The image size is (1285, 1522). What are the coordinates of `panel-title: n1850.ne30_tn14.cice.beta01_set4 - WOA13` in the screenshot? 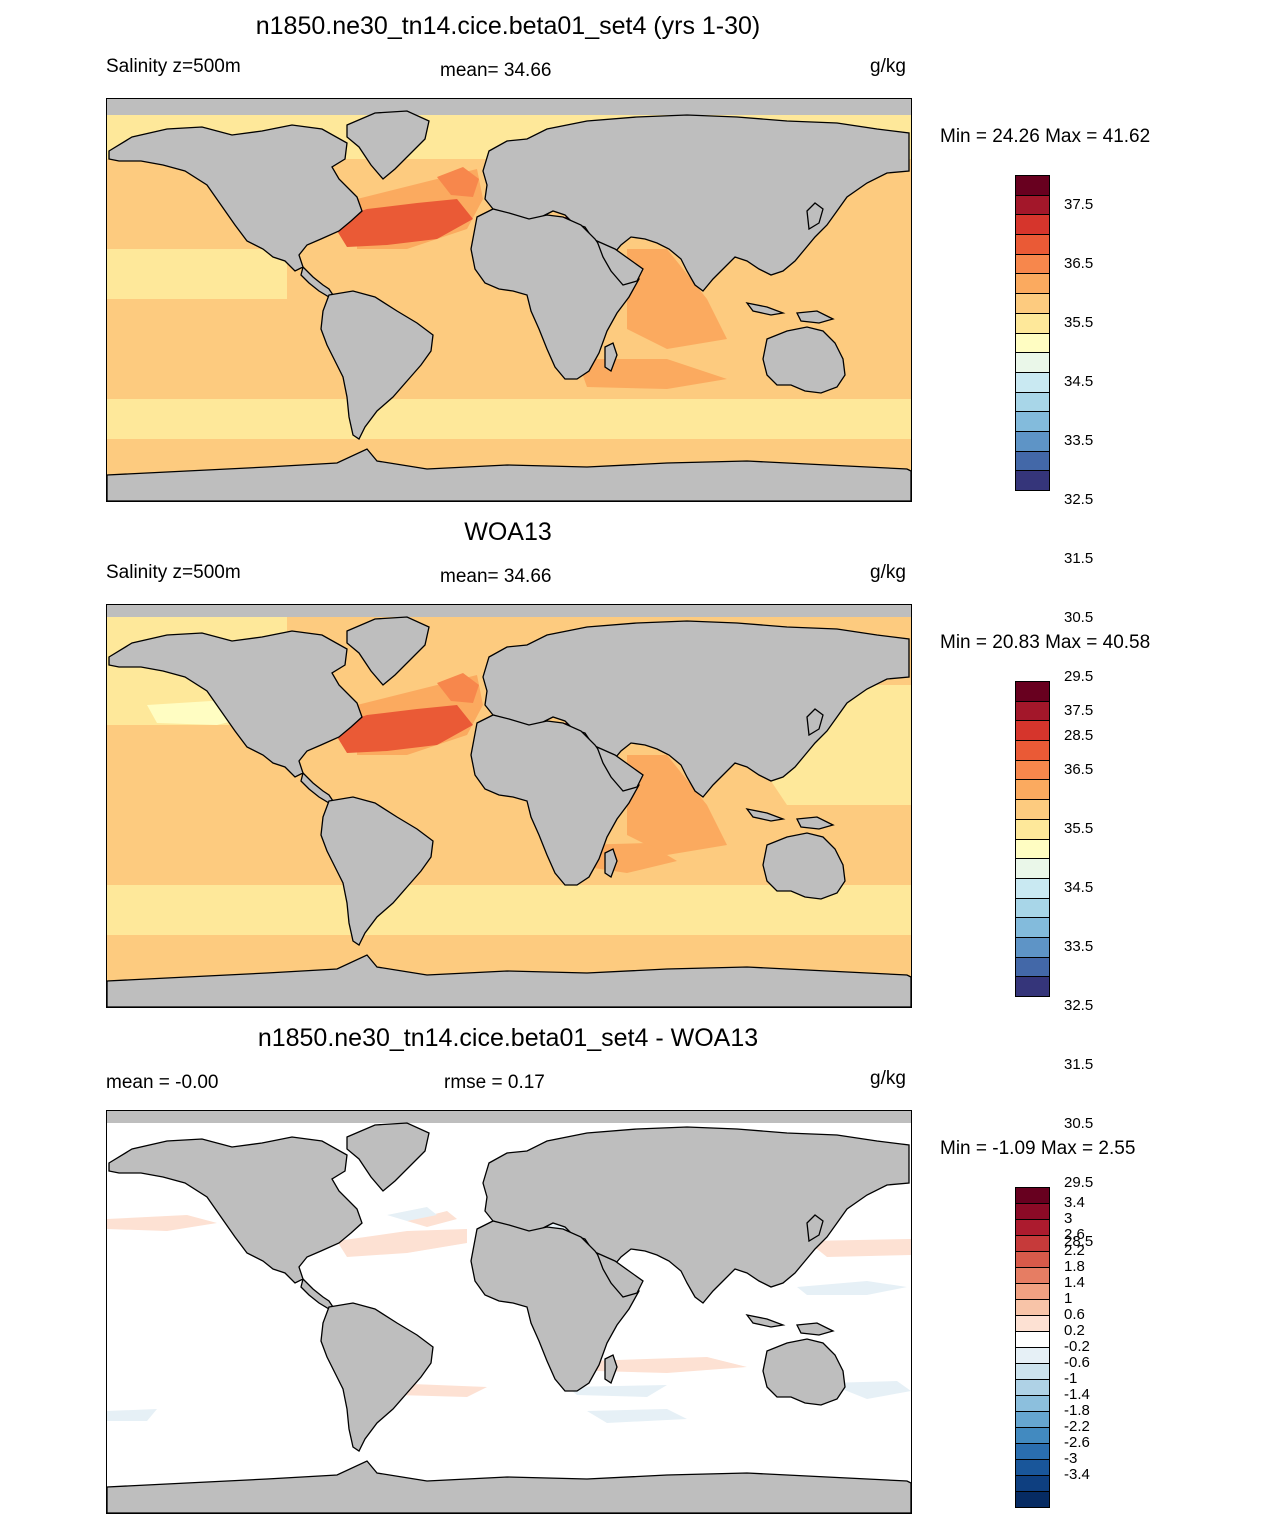 It's located at (508, 1038).